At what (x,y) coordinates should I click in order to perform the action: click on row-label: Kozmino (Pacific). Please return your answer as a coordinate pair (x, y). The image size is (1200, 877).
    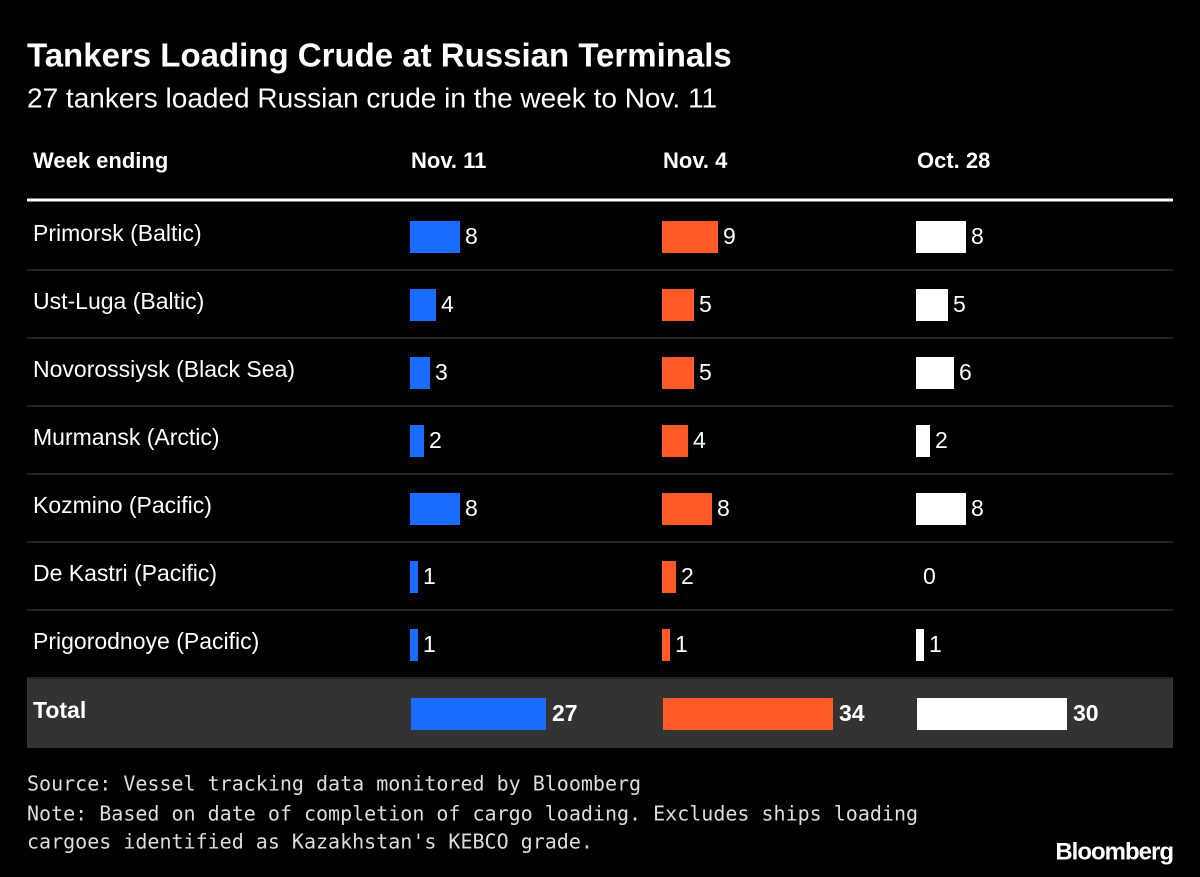
    Looking at the image, I should click on (122, 505).